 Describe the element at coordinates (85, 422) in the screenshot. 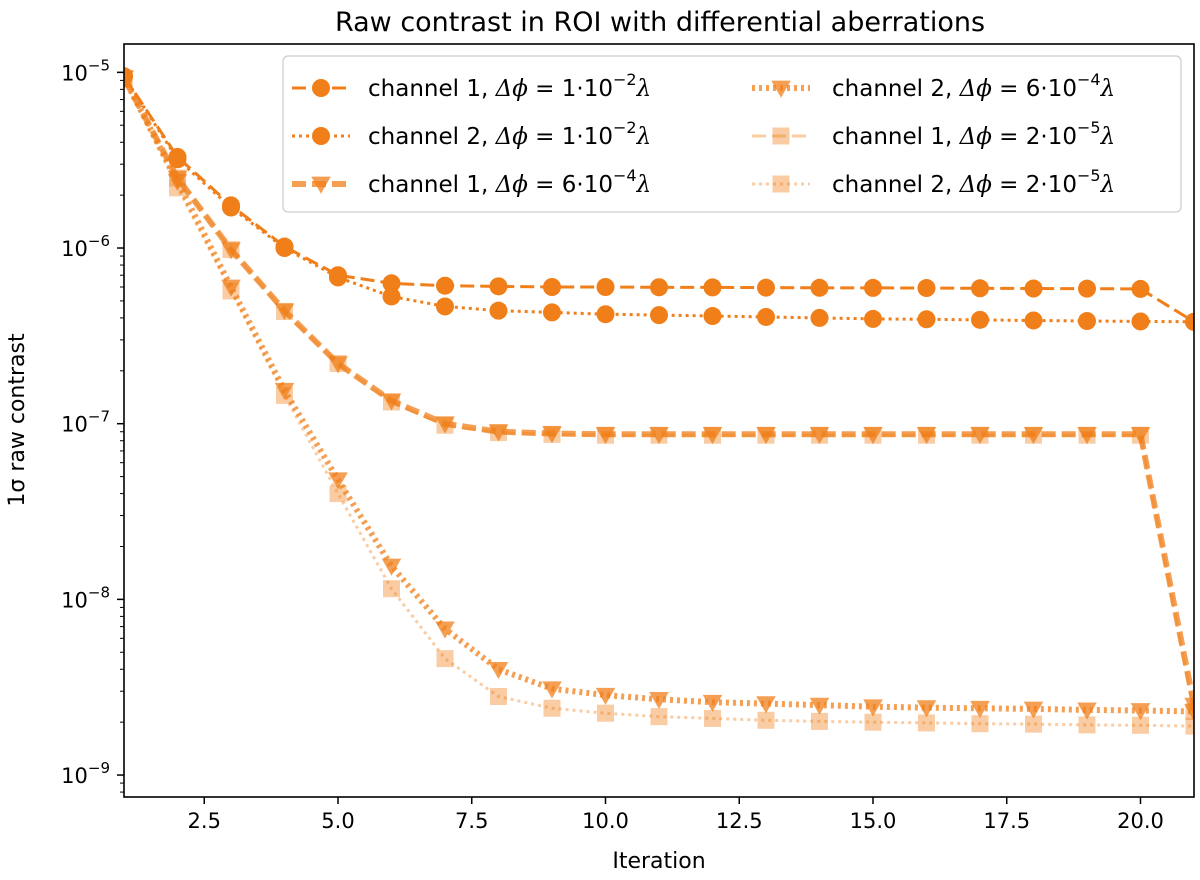

I see `y-tick-label: 10⁻⁷` at that location.